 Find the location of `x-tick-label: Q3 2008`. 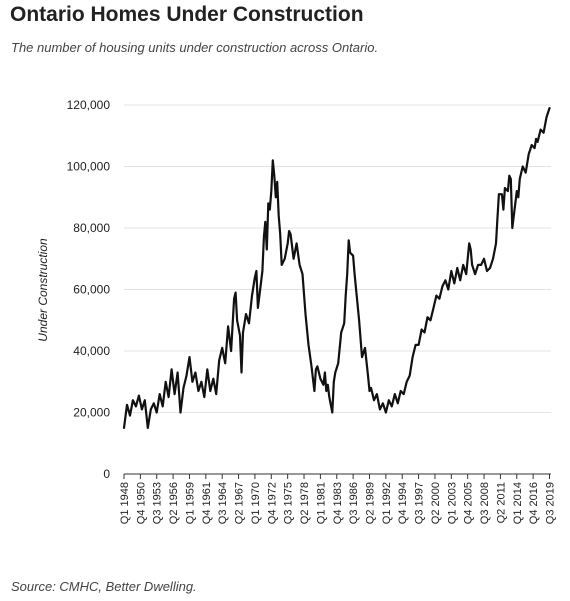

x-tick-label: Q3 2008 is located at coordinates (485, 503).